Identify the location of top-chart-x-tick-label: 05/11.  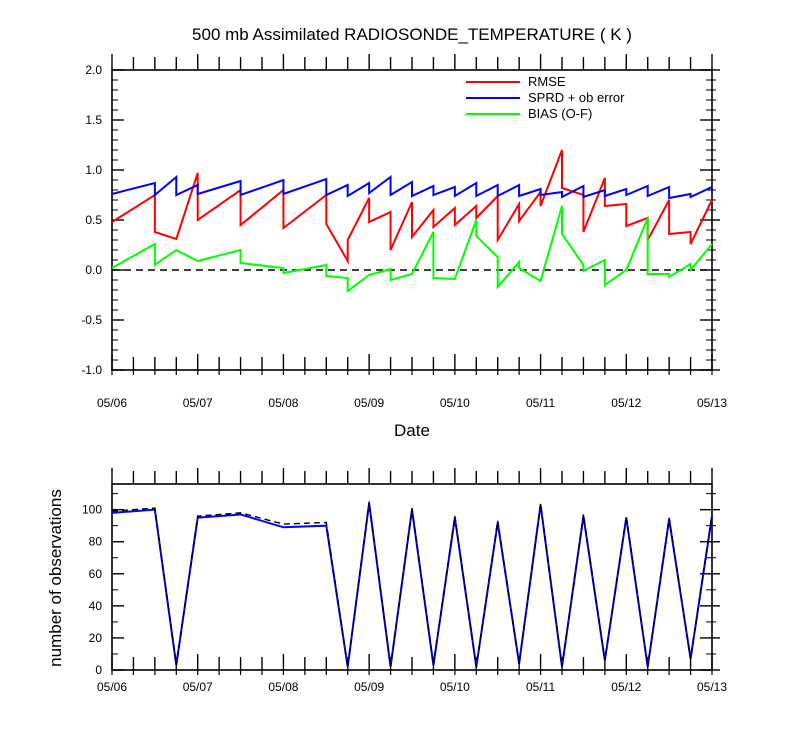
(540, 403).